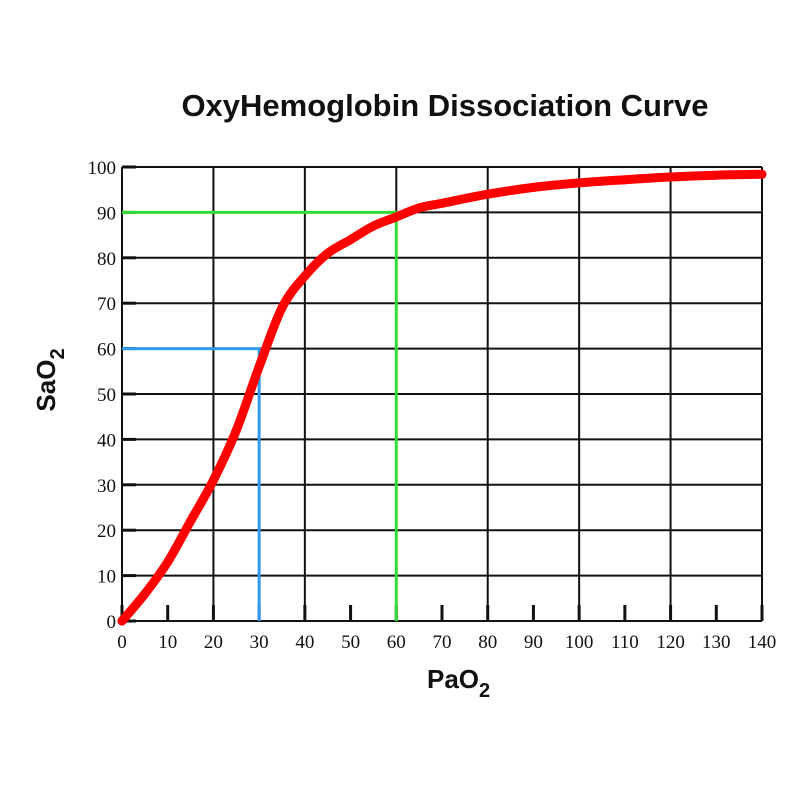 Image resolution: width=800 pixels, height=805 pixels. I want to click on x-axis-title: PaO2, so click(458, 683).